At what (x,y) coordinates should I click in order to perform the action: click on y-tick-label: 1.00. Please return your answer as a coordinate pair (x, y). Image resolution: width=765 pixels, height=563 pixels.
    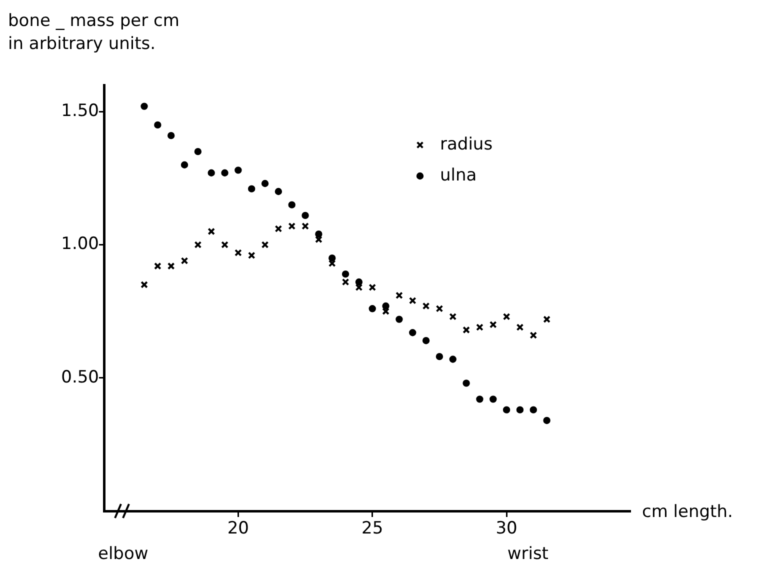
    Looking at the image, I should click on (80, 244).